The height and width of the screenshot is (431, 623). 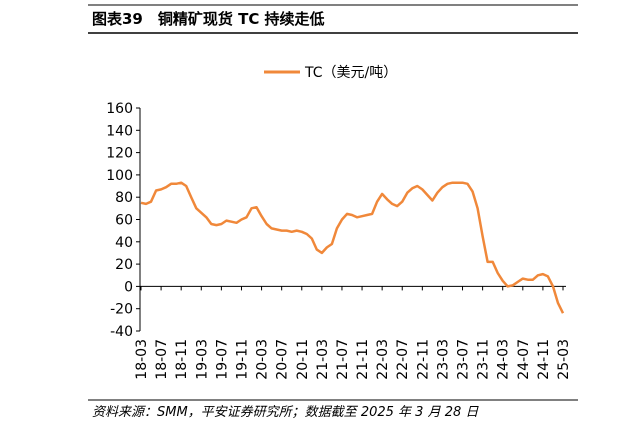 What do you see at coordinates (222, 359) in the screenshot?
I see `x-tick-label: 19-07` at bounding box center [222, 359].